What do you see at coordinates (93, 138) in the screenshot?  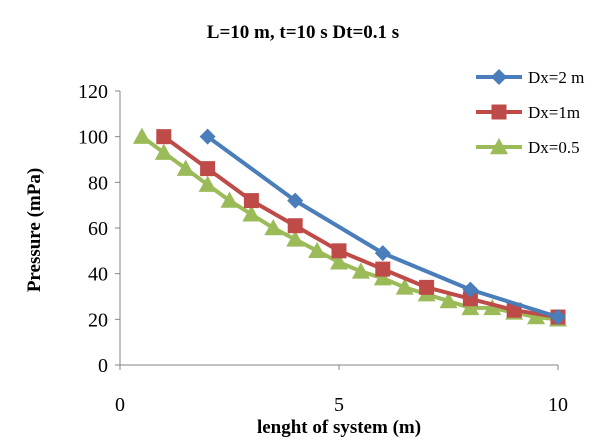 I see `y-tick-label: 100` at bounding box center [93, 138].